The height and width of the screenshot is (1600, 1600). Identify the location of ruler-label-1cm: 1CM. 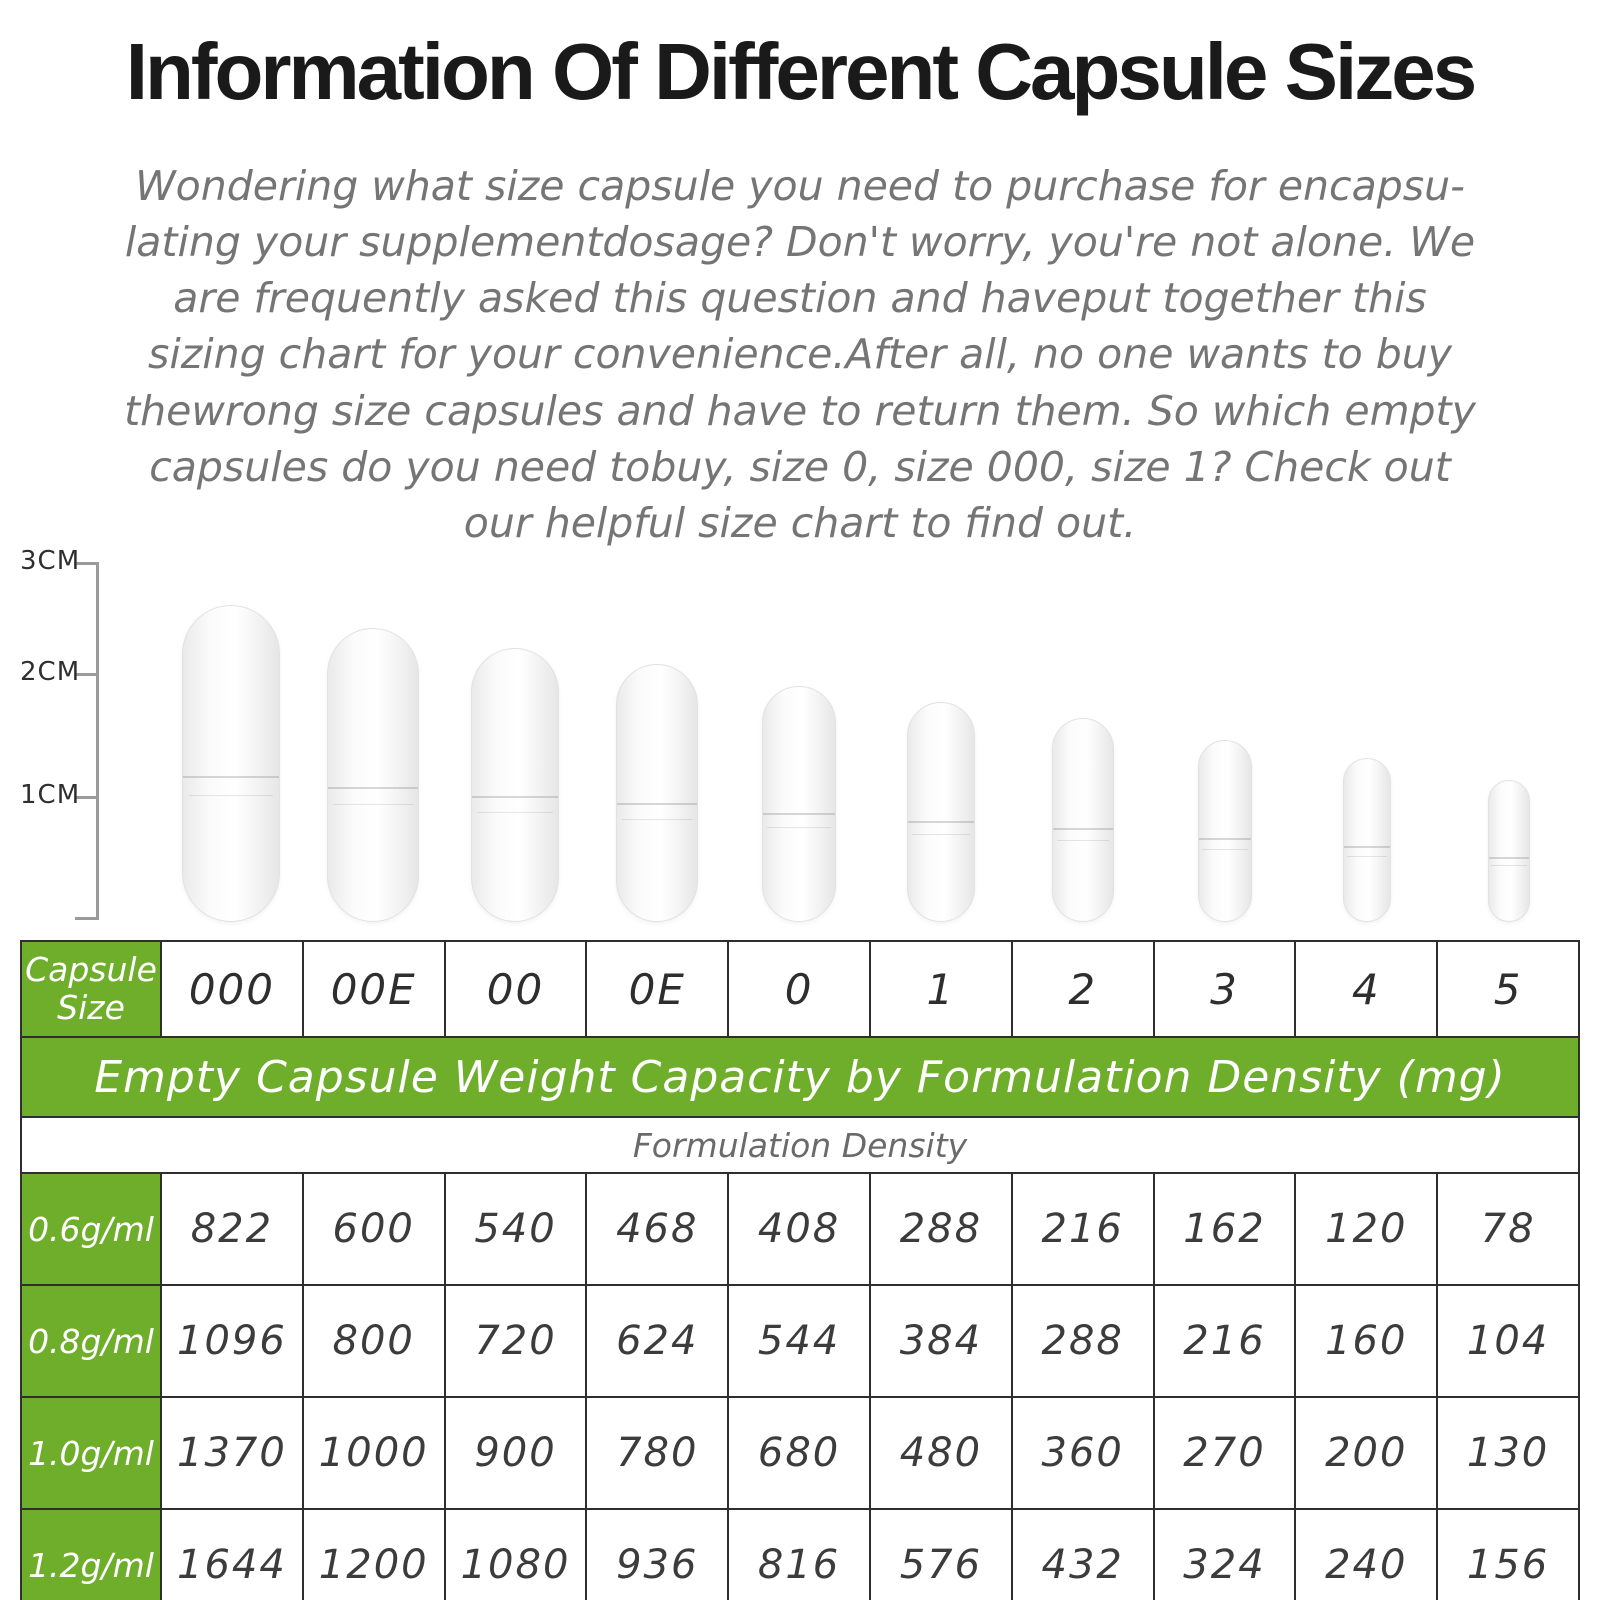
(50, 795).